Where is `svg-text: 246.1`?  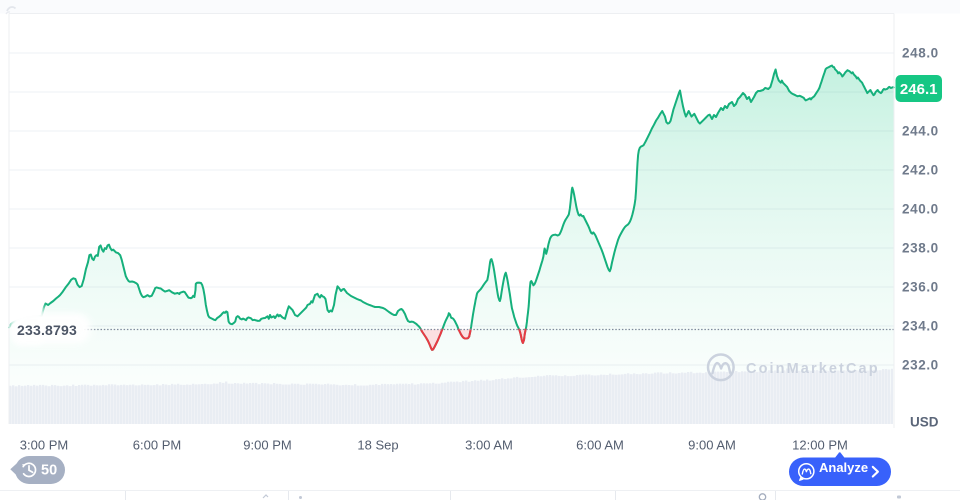
svg-text: 246.1 is located at coordinates (919, 89).